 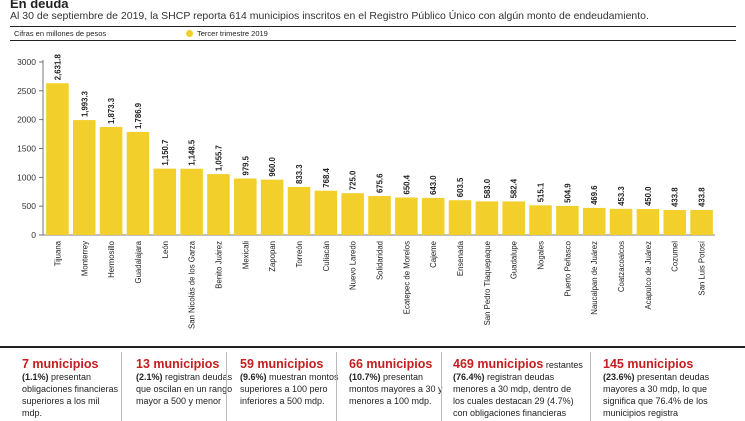 I want to click on category-label: Cozumel, so click(x=675, y=256).